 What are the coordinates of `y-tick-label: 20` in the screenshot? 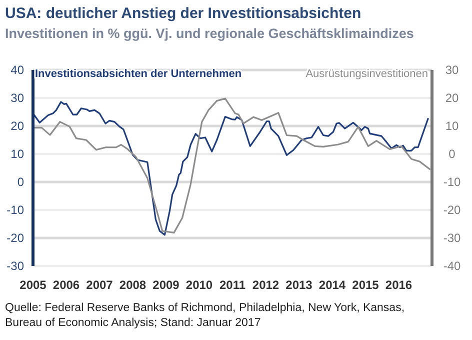 It's located at (17, 126).